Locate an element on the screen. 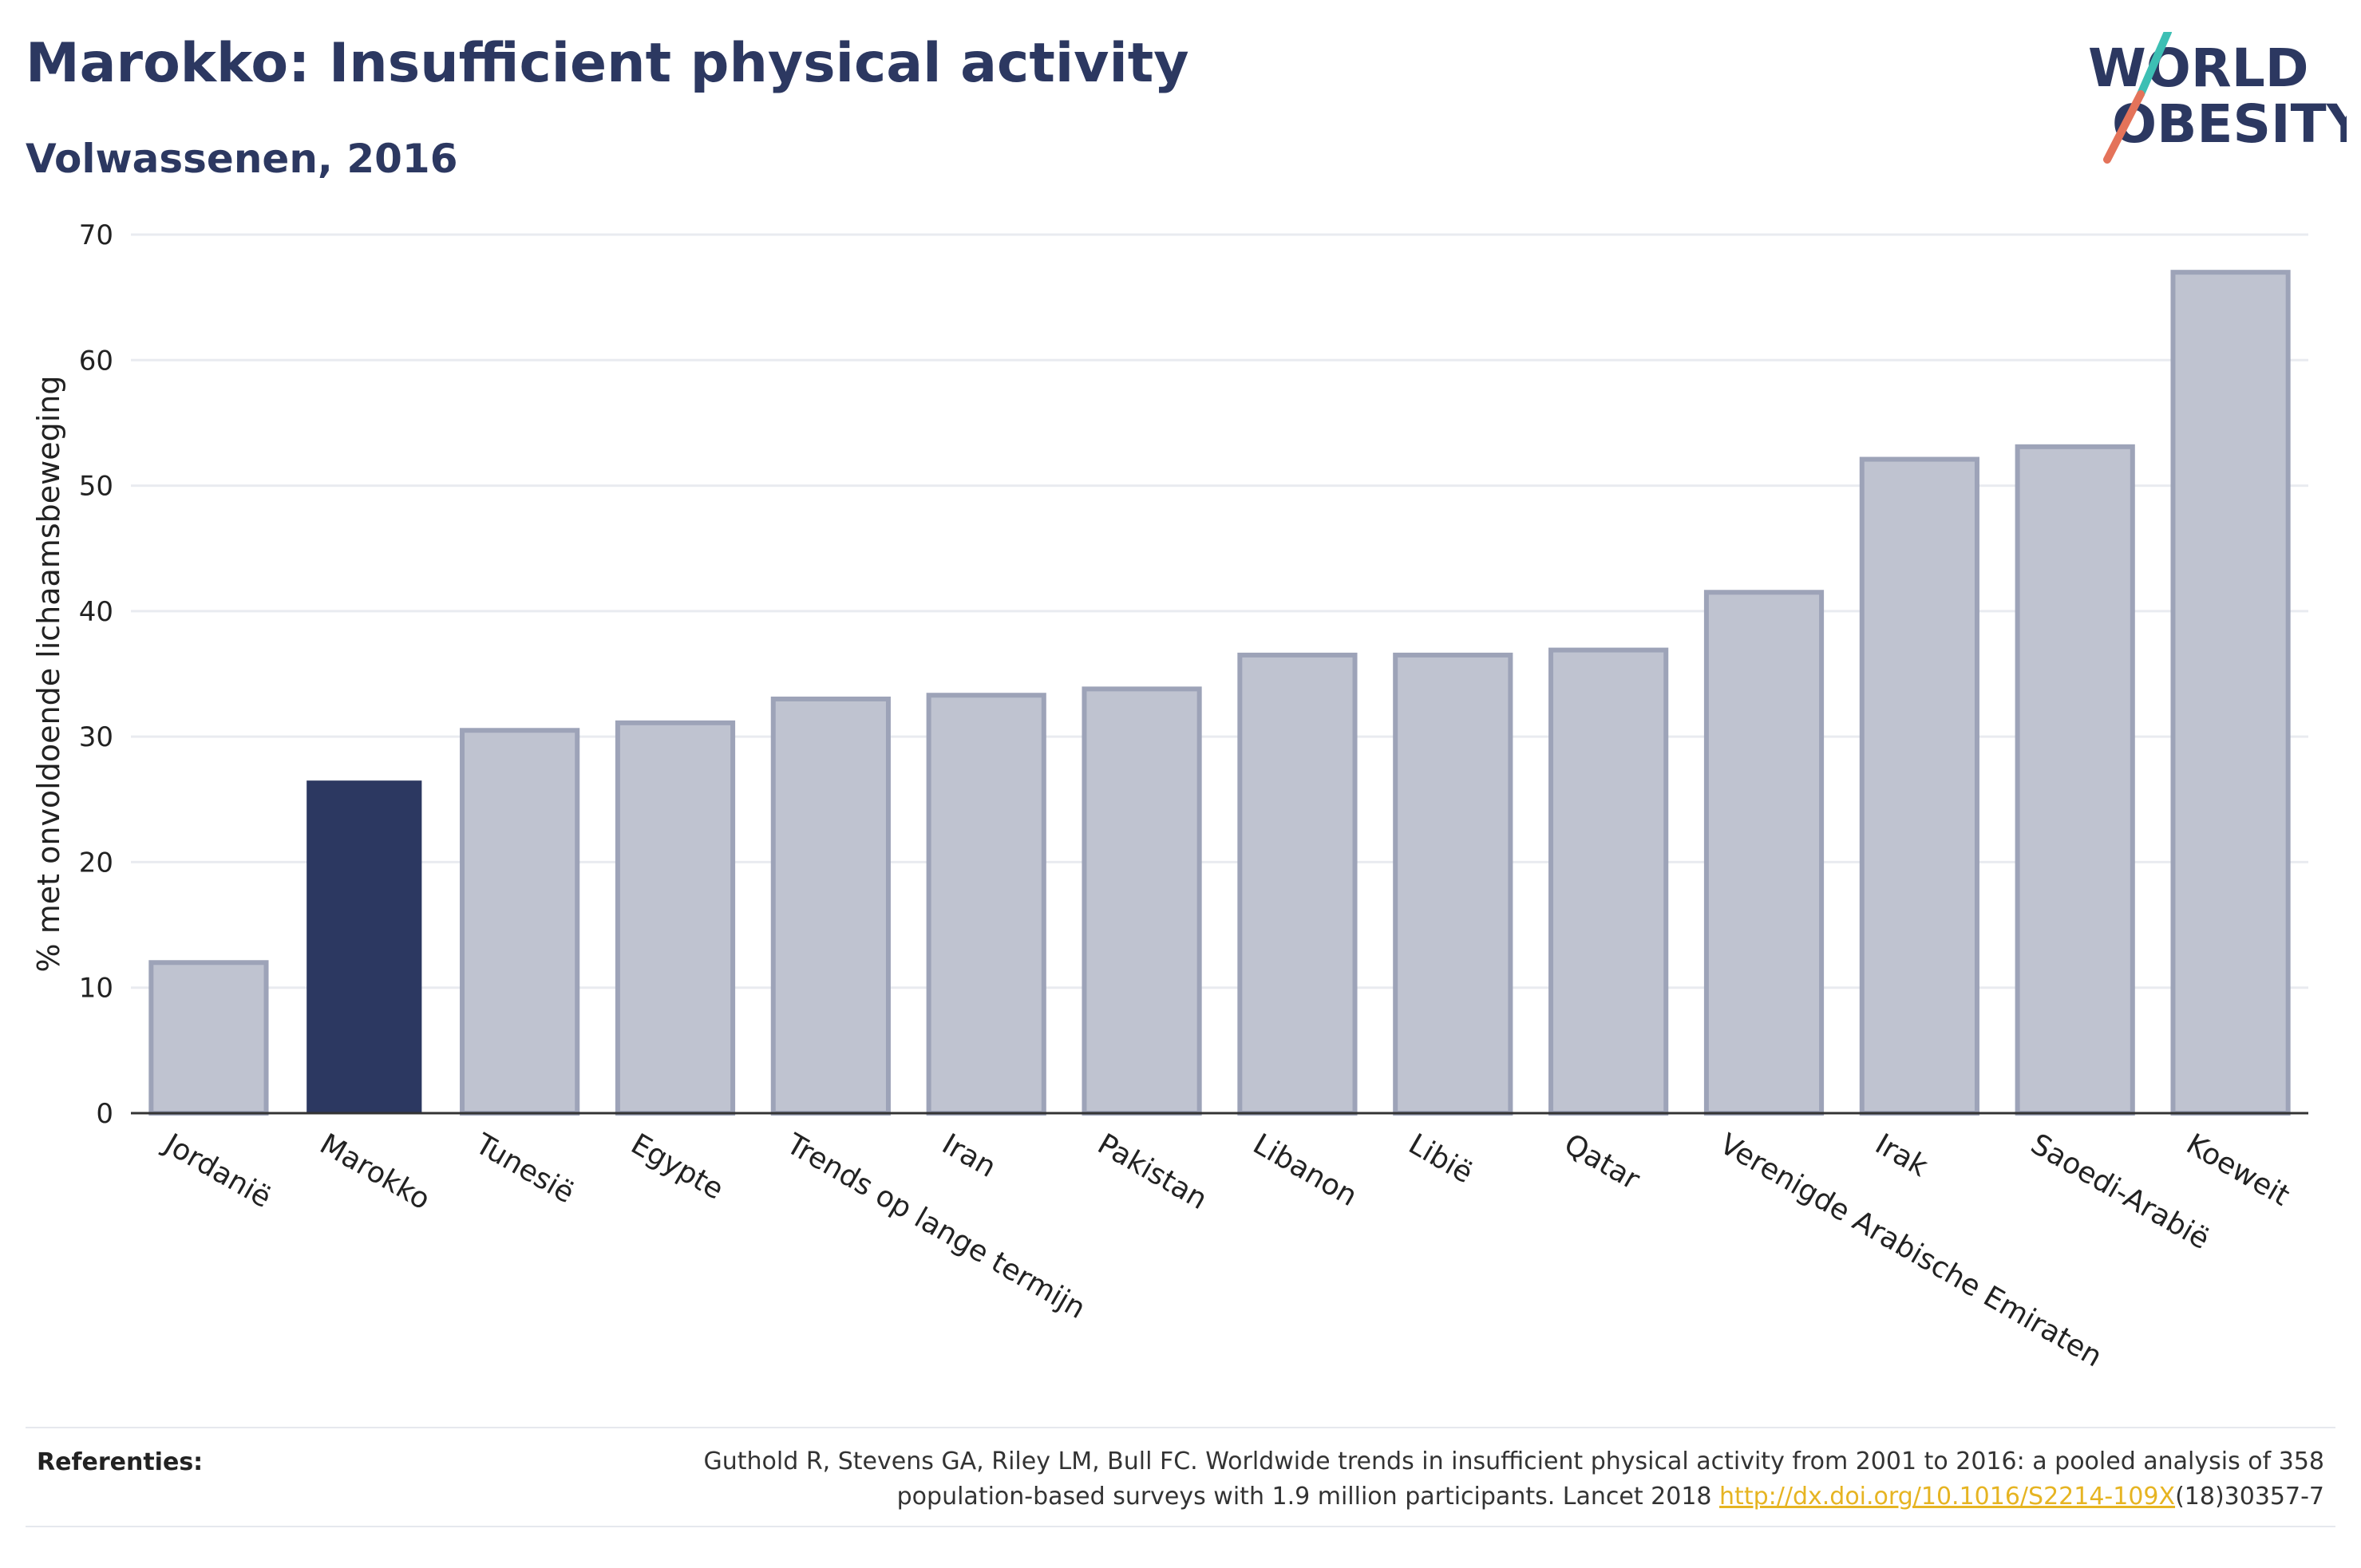 The image size is (2361, 1568). world-obesity-logo: WORLD OBESITY is located at coordinates (2217, 98).